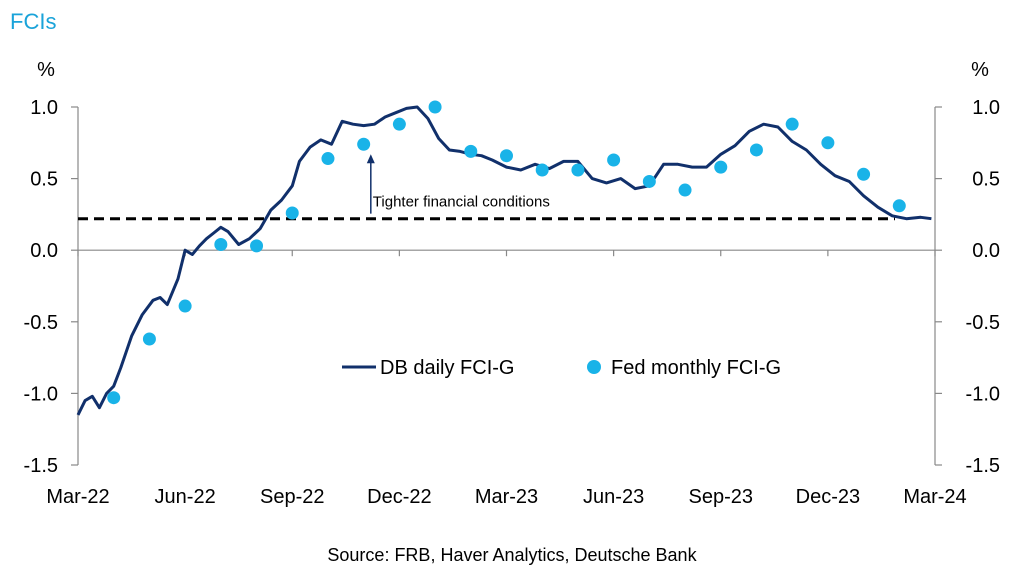 The width and height of the screenshot is (1024, 573). Describe the element at coordinates (561, 368) in the screenshot. I see `legend: DB daily FCI-G Fed monthly FCI-G` at that location.